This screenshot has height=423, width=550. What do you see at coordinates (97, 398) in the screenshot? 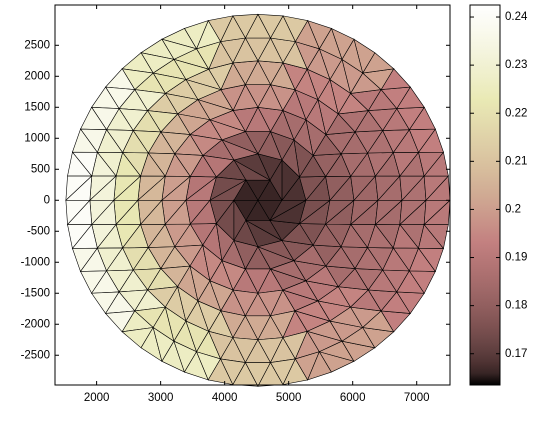
I see `x-tick-label: 2000` at bounding box center [97, 398].